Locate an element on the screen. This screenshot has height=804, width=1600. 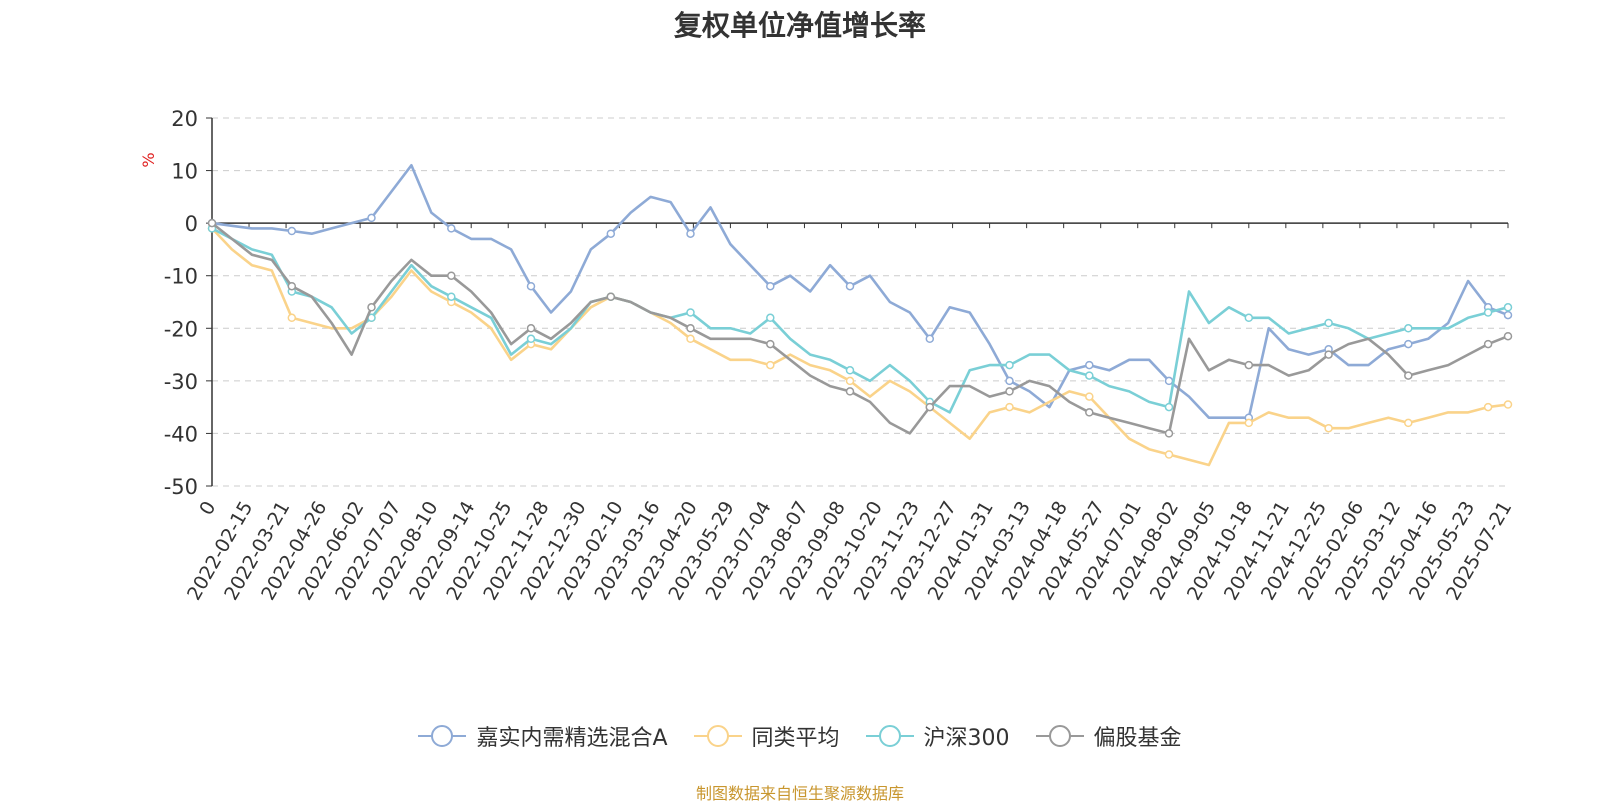
y-tick-label: -20 is located at coordinates (181, 329).